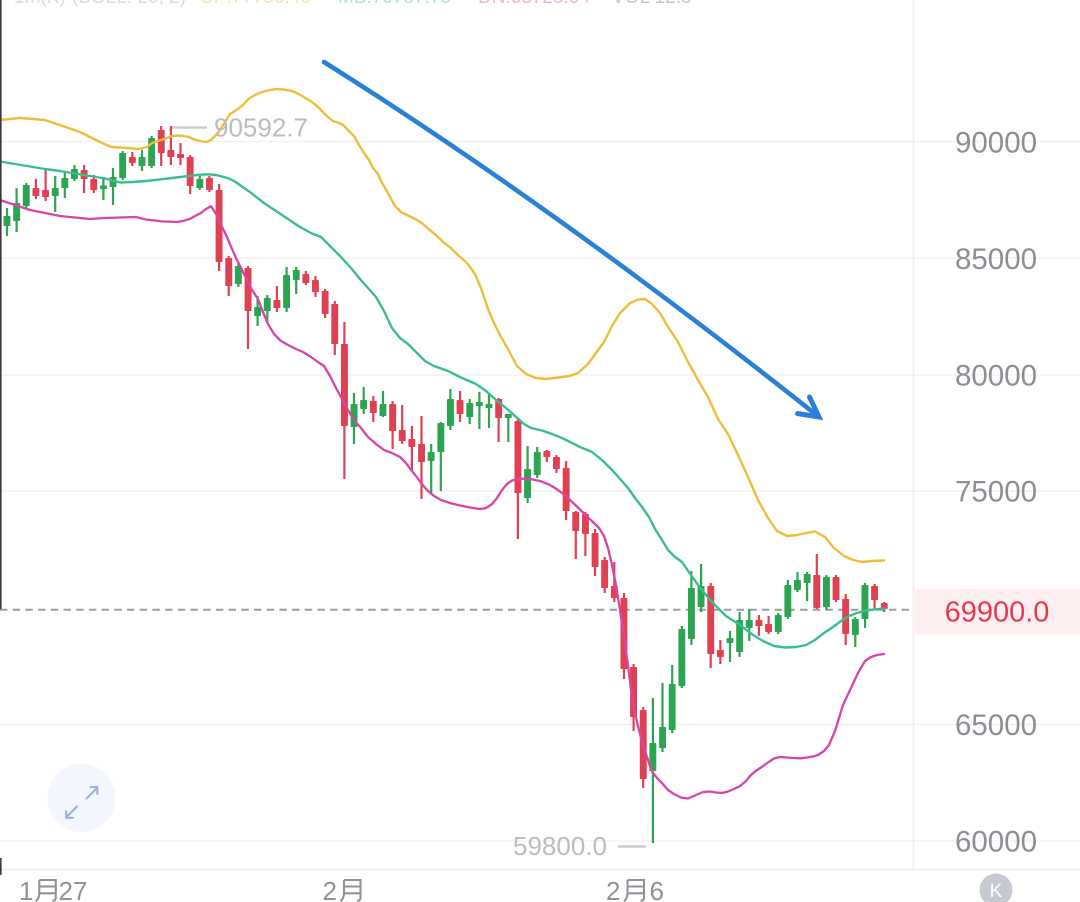  I want to click on svg-text: 85000, so click(996, 259).